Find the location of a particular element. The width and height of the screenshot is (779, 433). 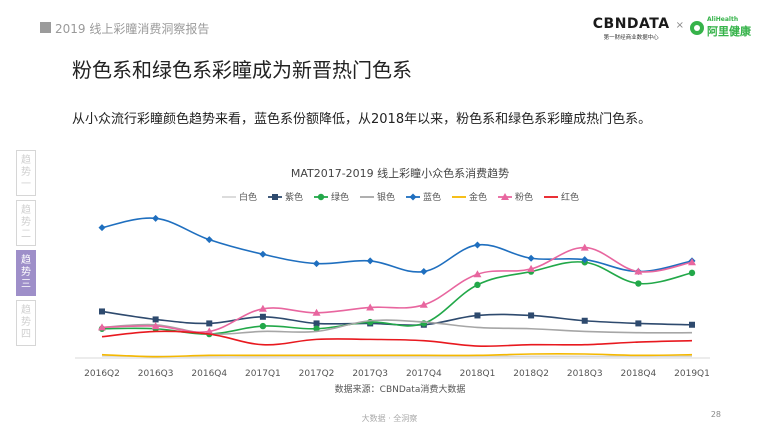

alihealth-cn: 阿里健康 is located at coordinates (729, 31).